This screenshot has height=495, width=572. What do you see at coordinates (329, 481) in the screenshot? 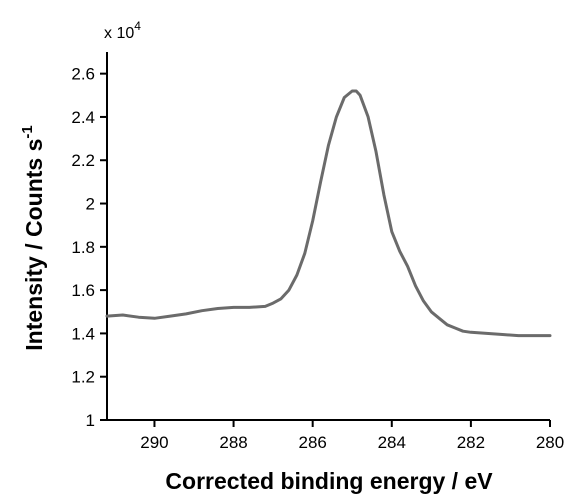
I see `x-axis-title: Corrected binding energy / eV` at bounding box center [329, 481].